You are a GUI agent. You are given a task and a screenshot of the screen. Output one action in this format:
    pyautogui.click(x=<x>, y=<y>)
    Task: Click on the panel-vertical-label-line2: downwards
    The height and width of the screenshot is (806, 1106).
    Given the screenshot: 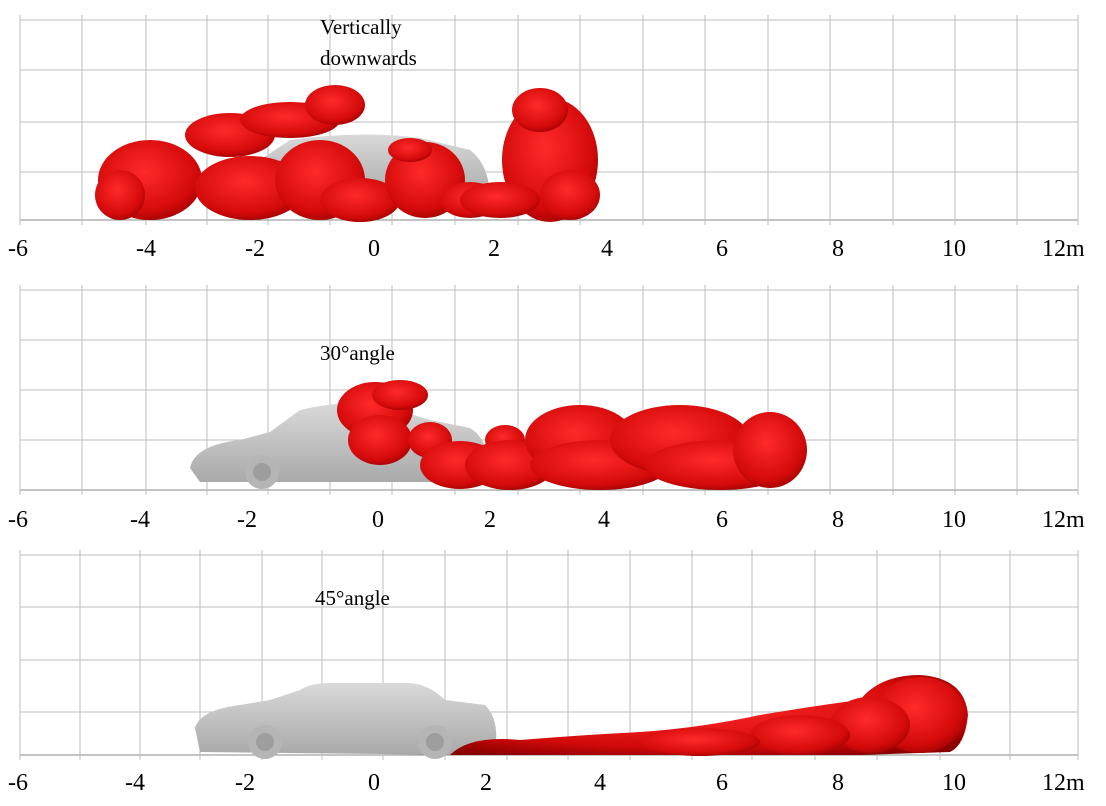 What is the action you would take?
    pyautogui.click(x=368, y=58)
    